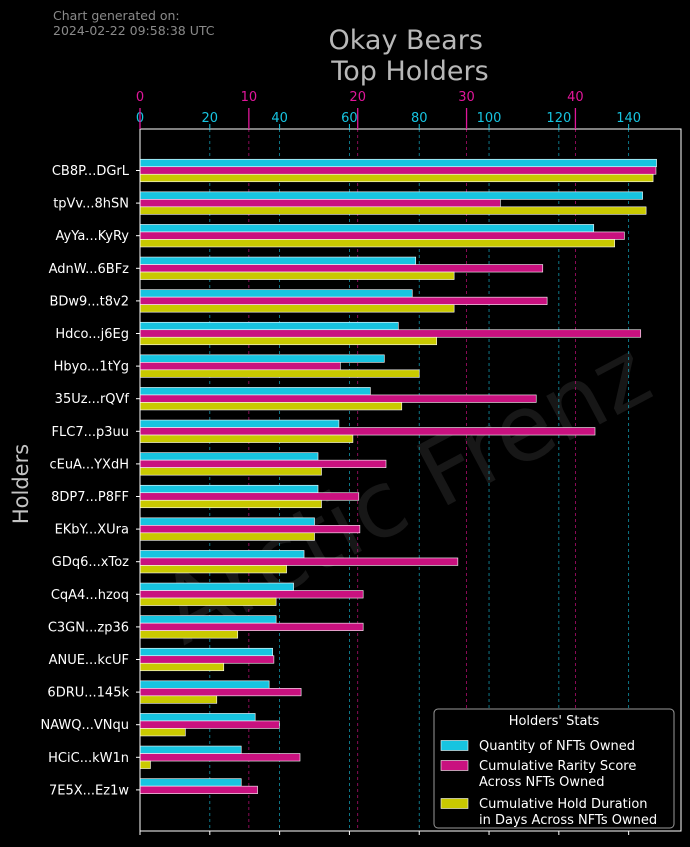  I want to click on legend-title: Holders' Stats, so click(554, 721).